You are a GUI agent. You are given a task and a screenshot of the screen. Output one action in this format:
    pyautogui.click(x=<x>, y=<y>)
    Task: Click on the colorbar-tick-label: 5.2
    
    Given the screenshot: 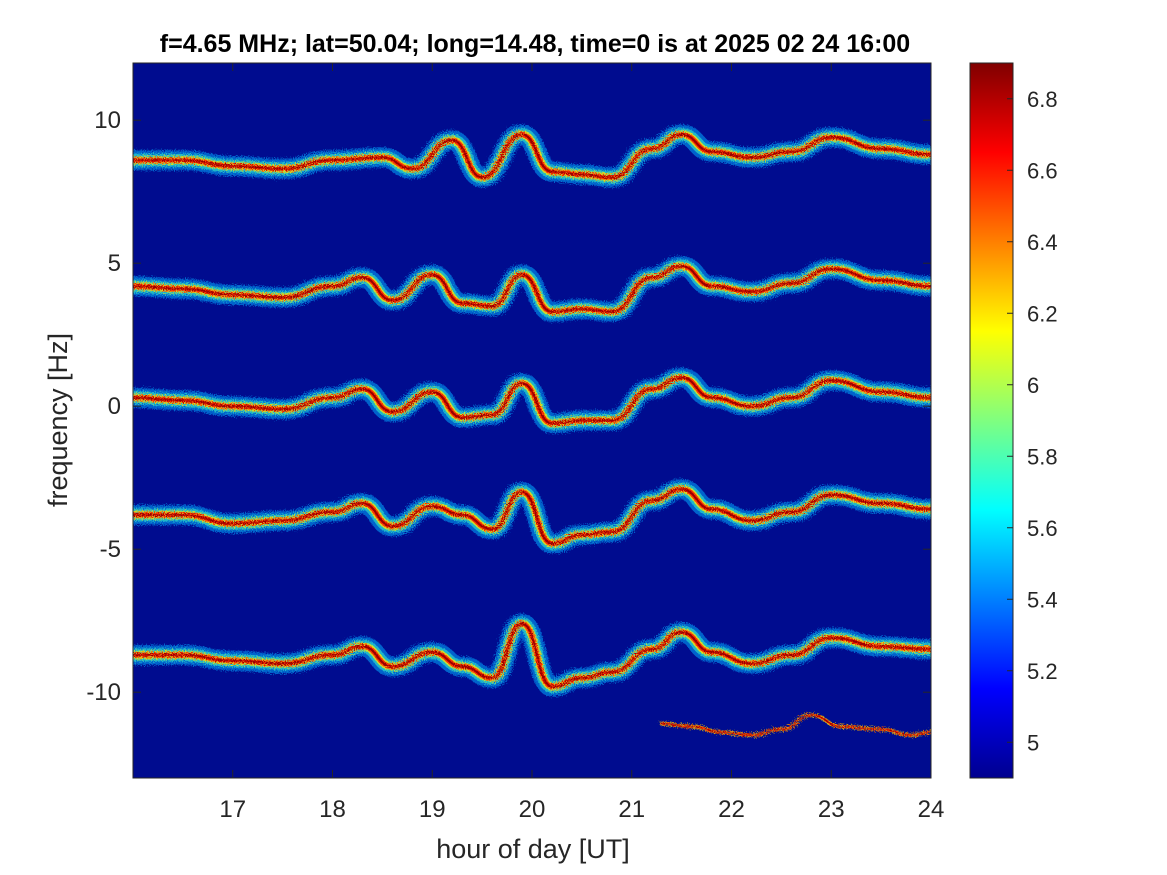 What is the action you would take?
    pyautogui.click(x=1042, y=671)
    